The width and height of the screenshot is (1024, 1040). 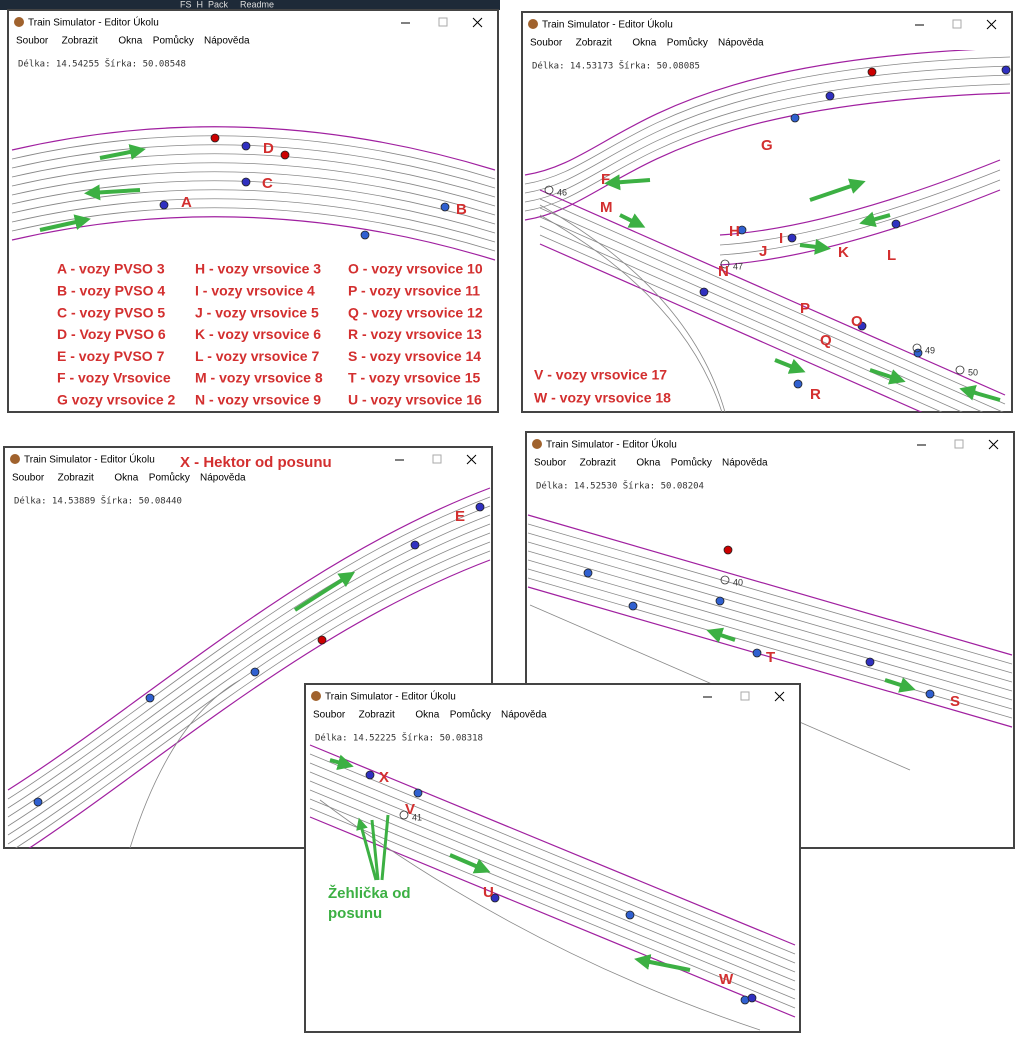 I want to click on wagon-label: R, so click(x=815, y=394).